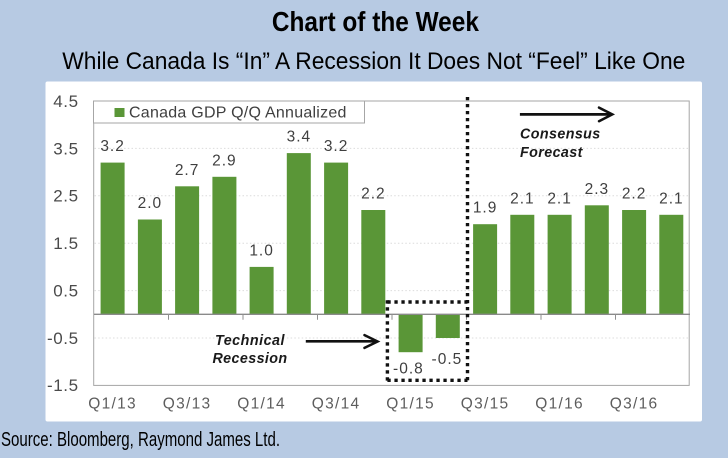 This screenshot has height=458, width=728. What do you see at coordinates (63, 385) in the screenshot?
I see `svg-text: -1.5` at bounding box center [63, 385].